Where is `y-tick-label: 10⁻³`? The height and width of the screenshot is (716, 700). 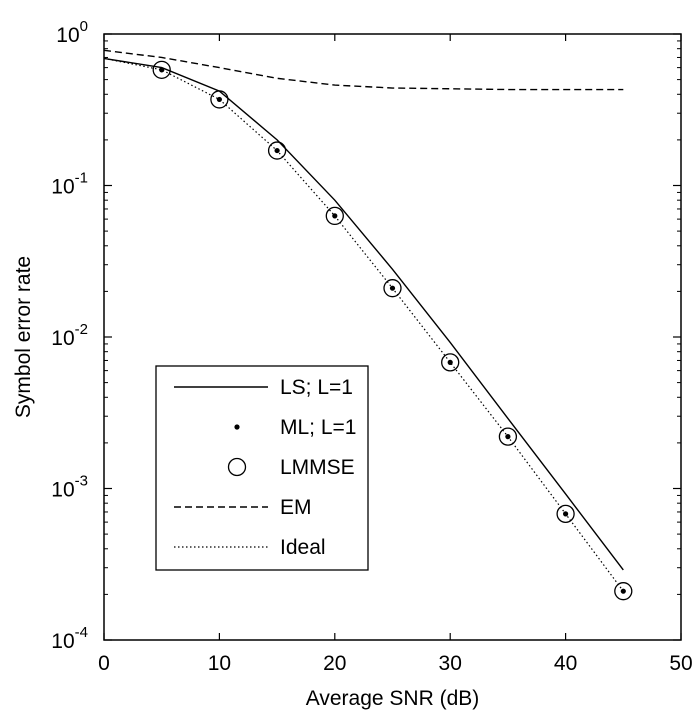 y-tick-label: 10⁻³ is located at coordinates (69, 487).